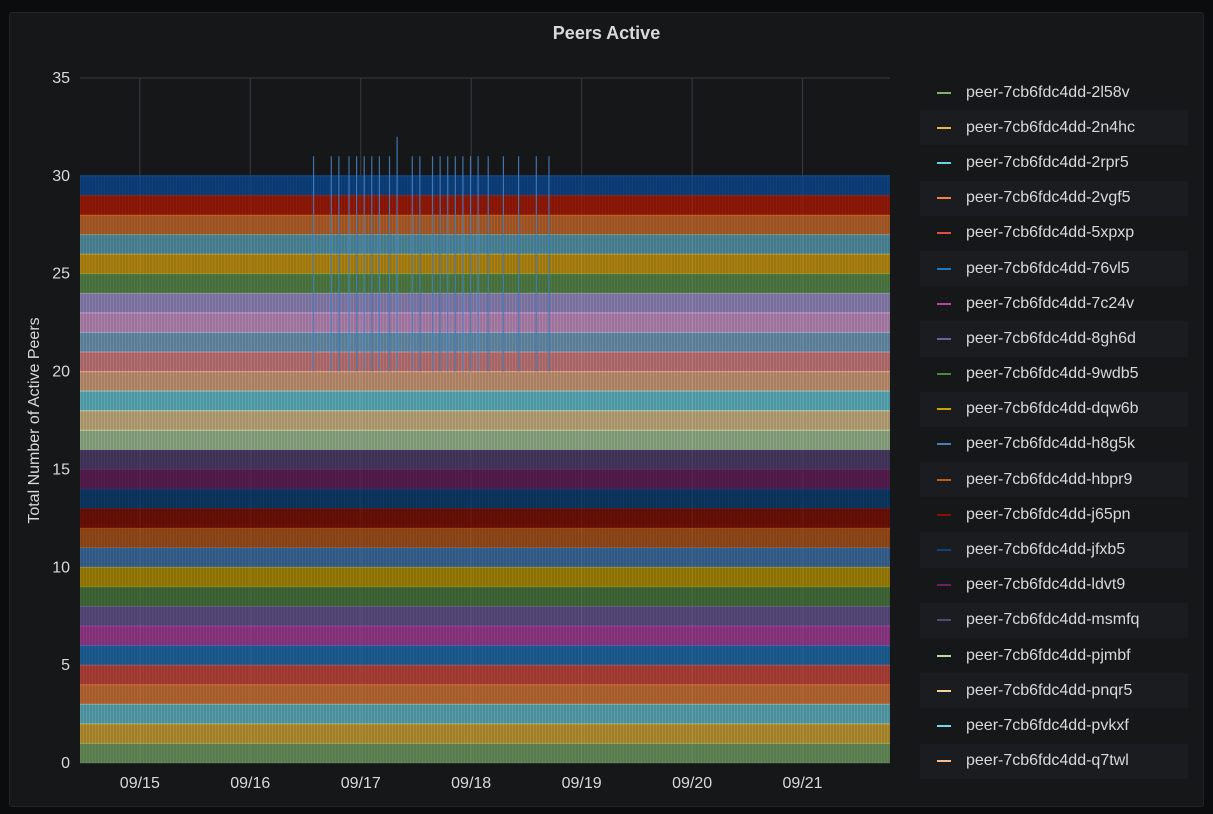  I want to click on legend-label: peer-7cb6fdc4dd-5xpxp, so click(1050, 233).